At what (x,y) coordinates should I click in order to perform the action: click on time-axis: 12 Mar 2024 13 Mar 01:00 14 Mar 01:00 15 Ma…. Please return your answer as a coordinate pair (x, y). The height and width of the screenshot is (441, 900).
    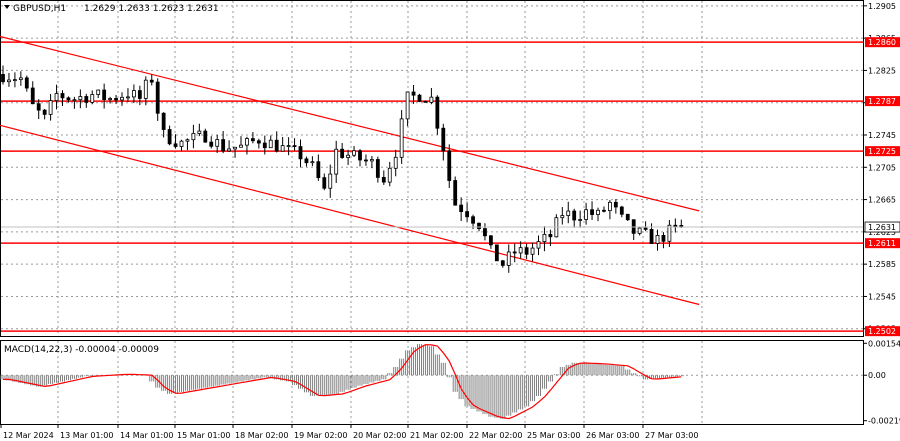
    Looking at the image, I should click on (349, 432).